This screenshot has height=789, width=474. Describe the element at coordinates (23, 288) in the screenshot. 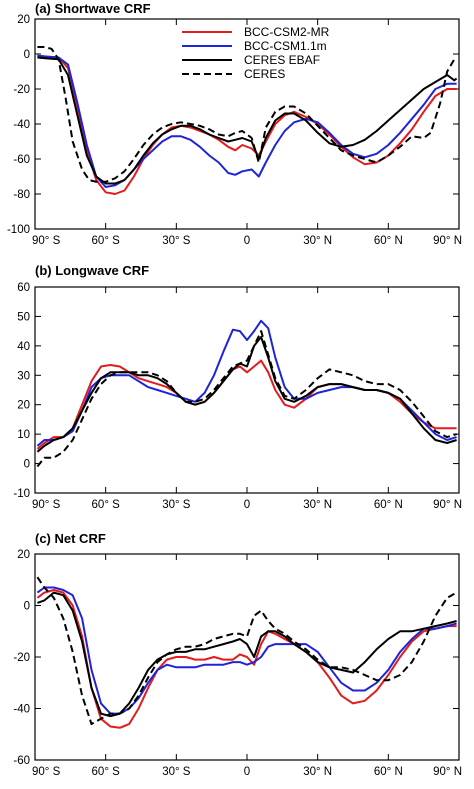

I see `y-tick-label: 60` at that location.